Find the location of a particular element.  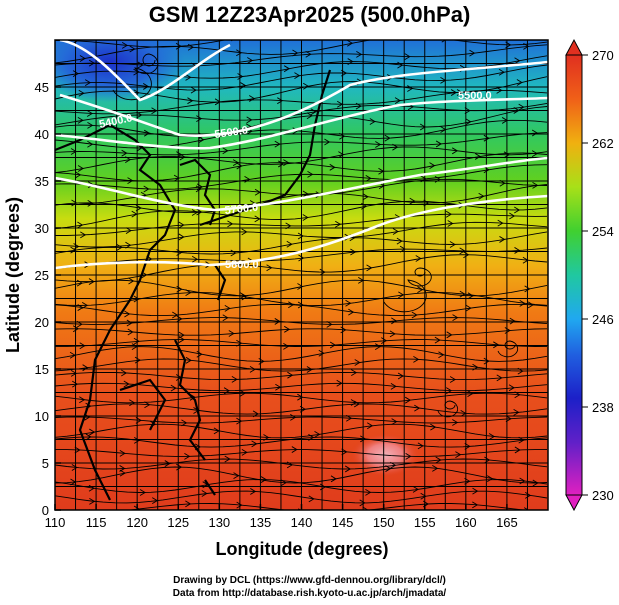

map-title: GSM 12Z23Apr2025 (500.0hPa) is located at coordinates (309, 14).